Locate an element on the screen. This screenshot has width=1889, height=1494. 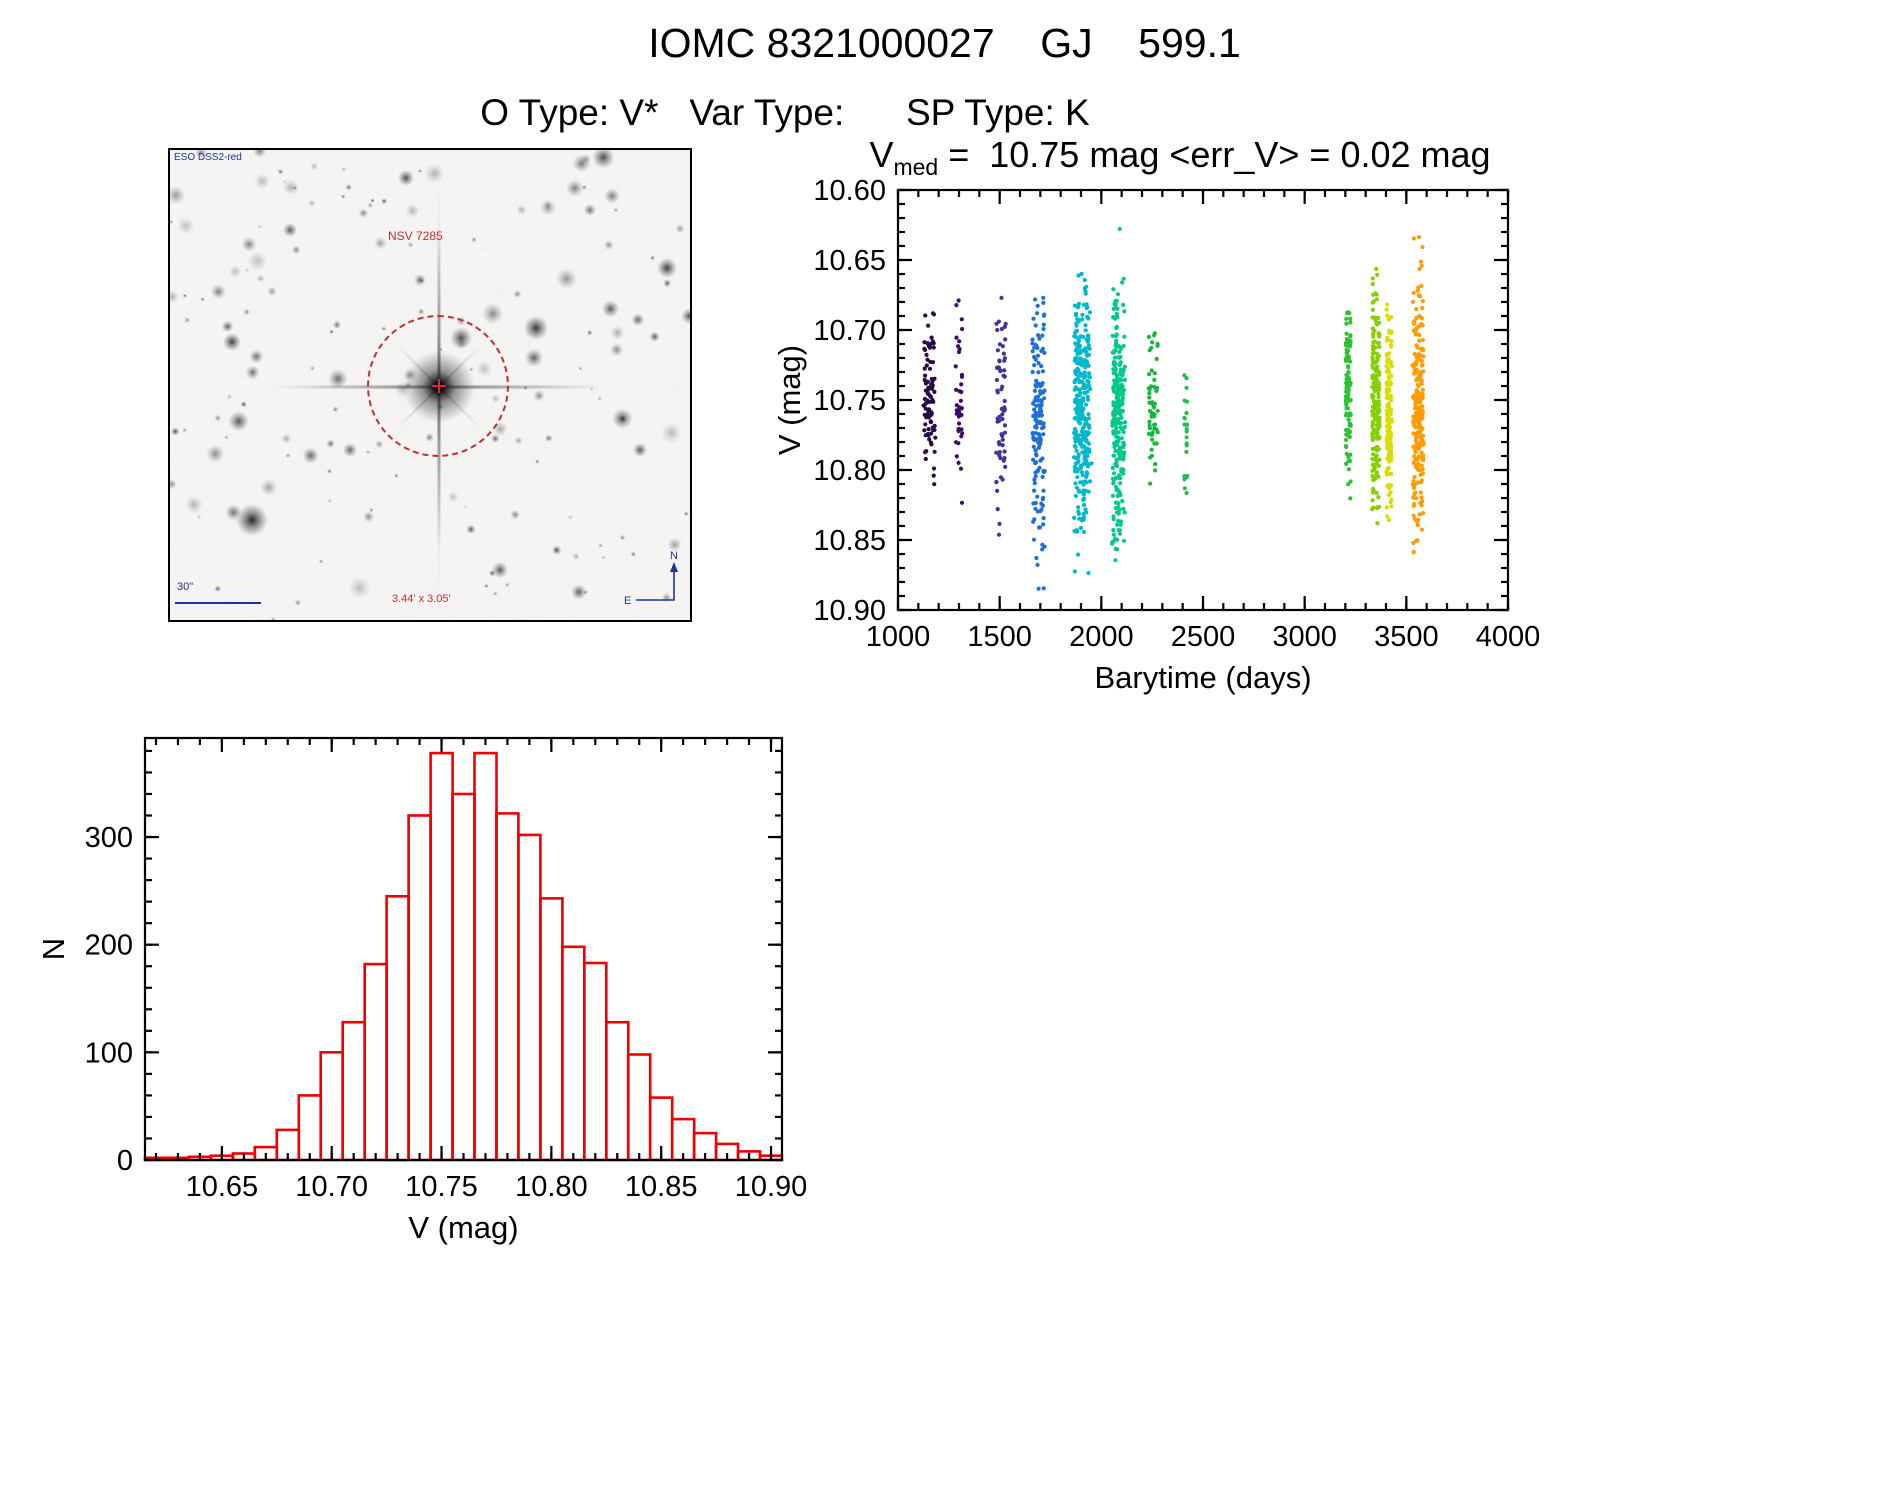
x-tick-label: 10.75 is located at coordinates (441, 1187).